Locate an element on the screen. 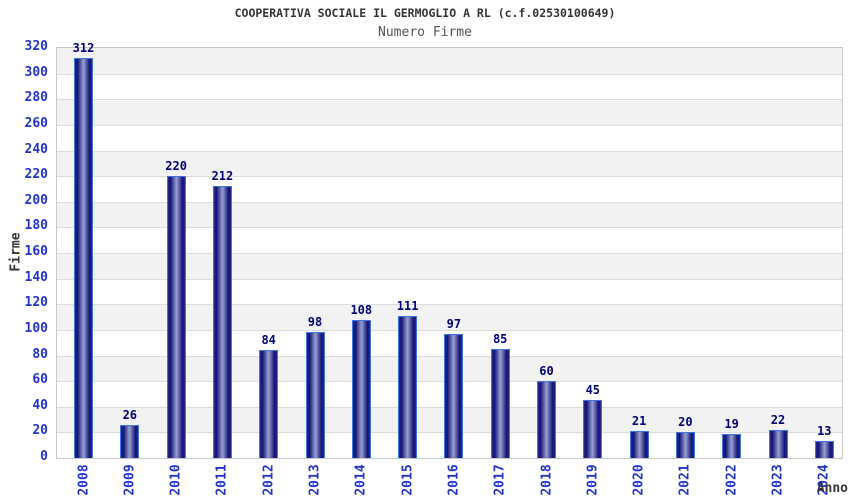 This screenshot has width=850, height=500. y-tick-label: 280 is located at coordinates (36, 98).